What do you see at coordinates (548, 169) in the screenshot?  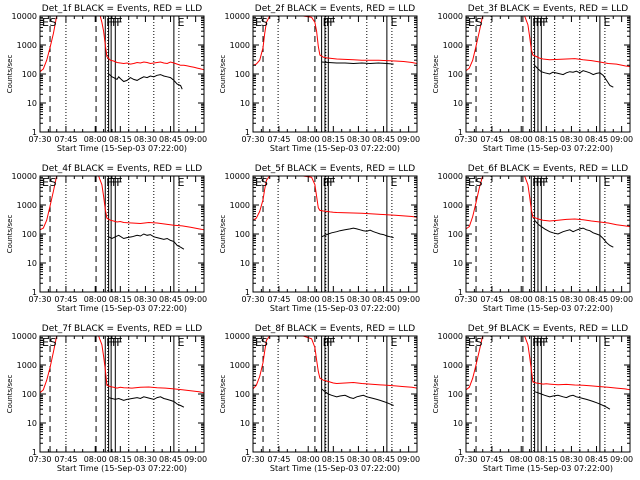 I see `subplot-title: Det_6f BLACK = Events, RED = LLD` at bounding box center [548, 169].